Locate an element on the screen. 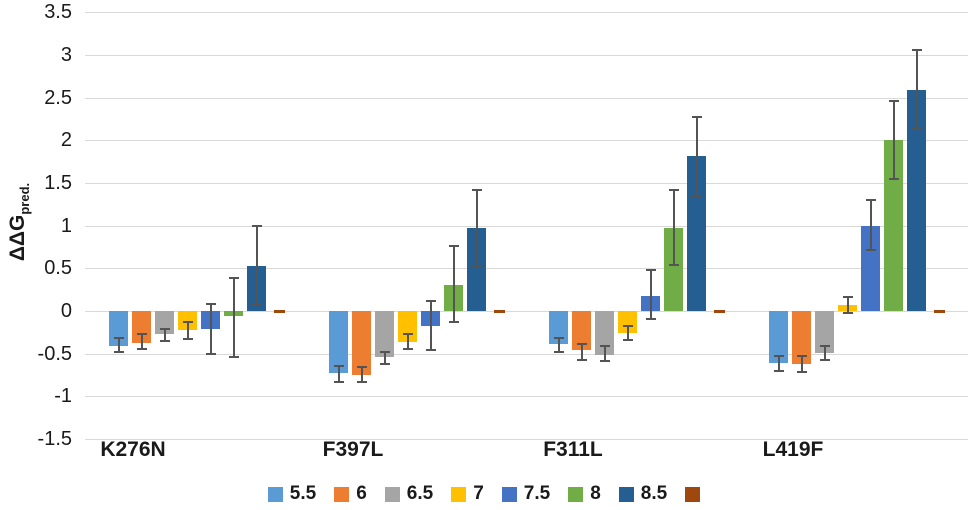 The image size is (968, 510). bar-F397L-6.5 is located at coordinates (384, 334).